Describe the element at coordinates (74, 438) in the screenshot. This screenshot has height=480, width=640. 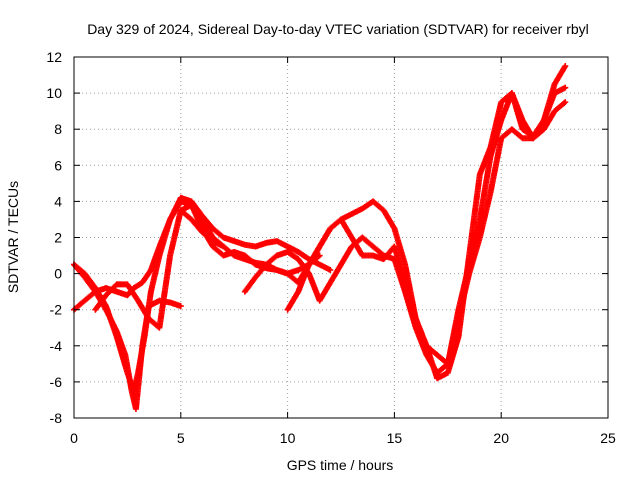
I see `x-tick-label: 0` at that location.